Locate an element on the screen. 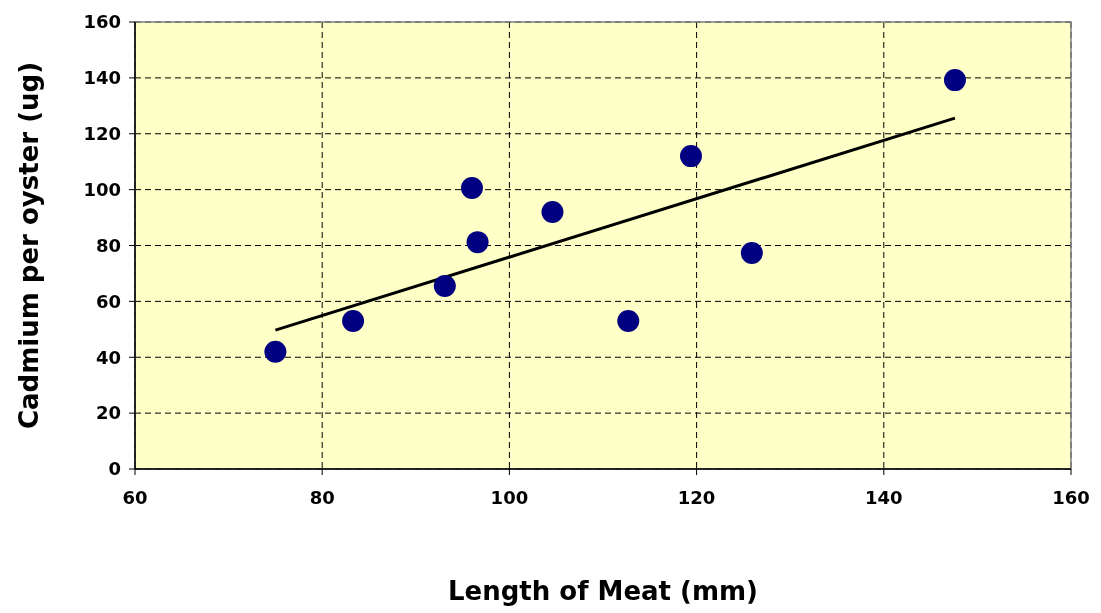 The width and height of the screenshot is (1101, 613). x-tick-label: 140 is located at coordinates (884, 497).